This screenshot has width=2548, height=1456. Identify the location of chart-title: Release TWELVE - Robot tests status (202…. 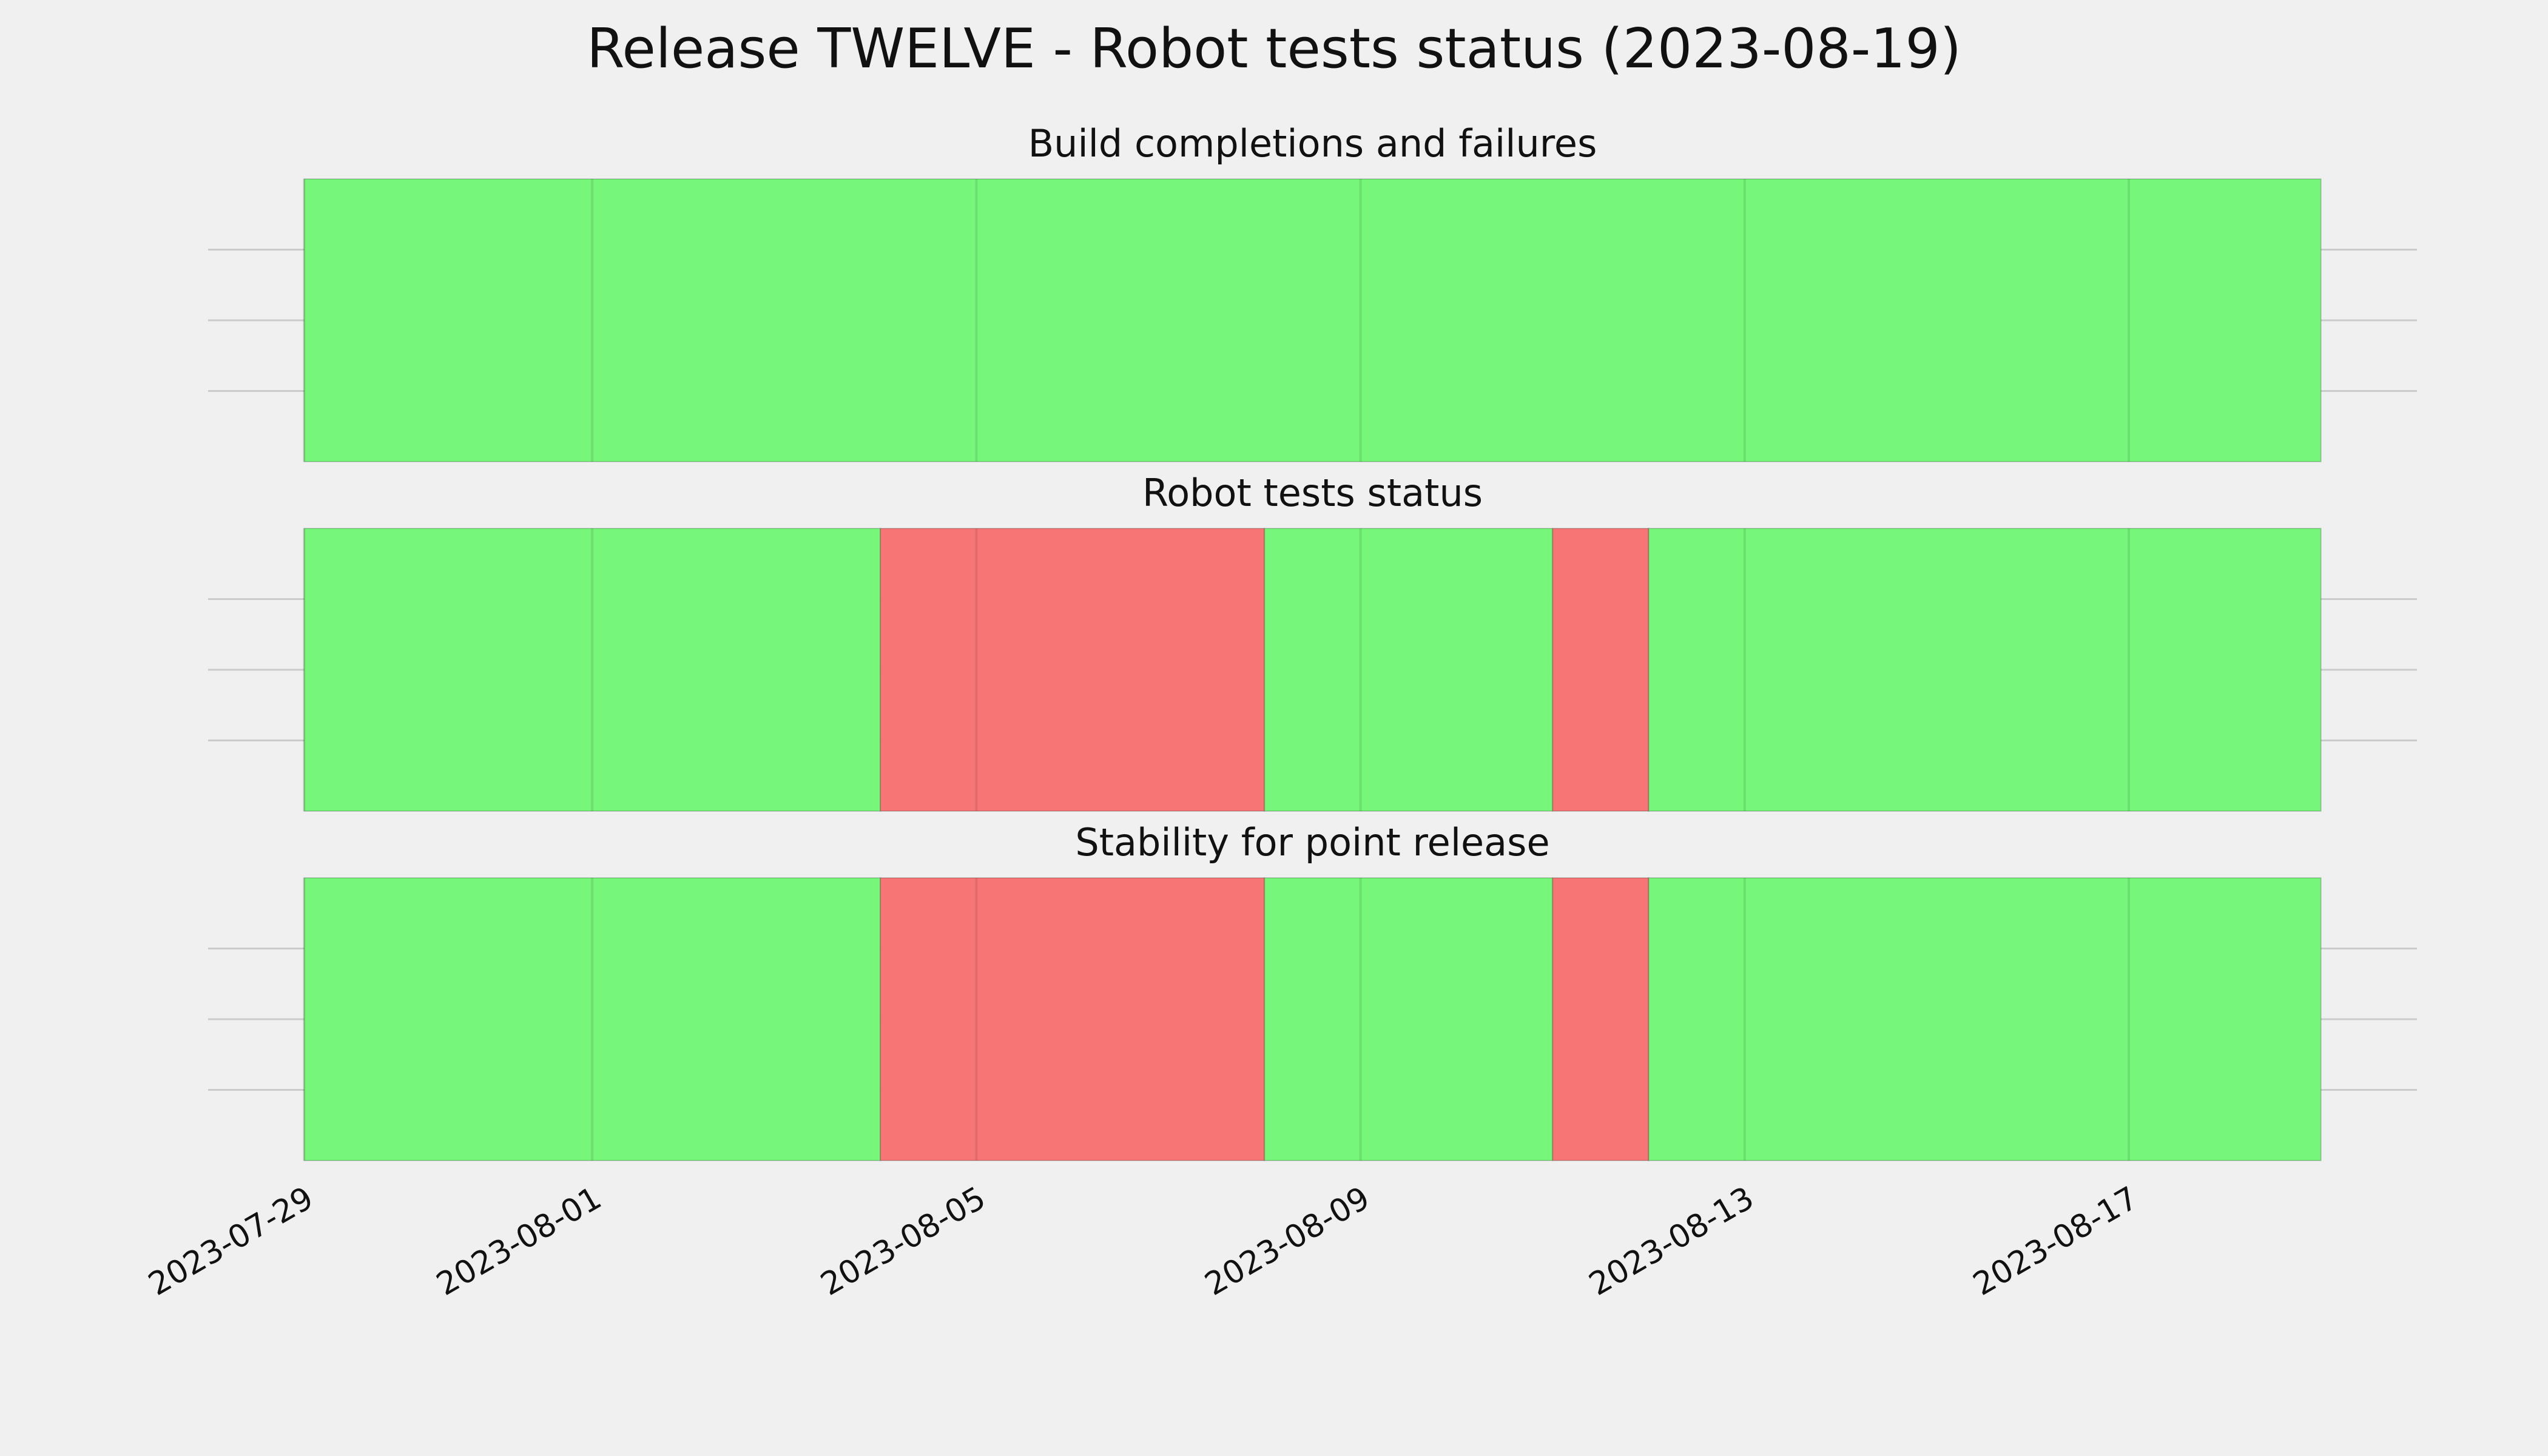
(1274, 49).